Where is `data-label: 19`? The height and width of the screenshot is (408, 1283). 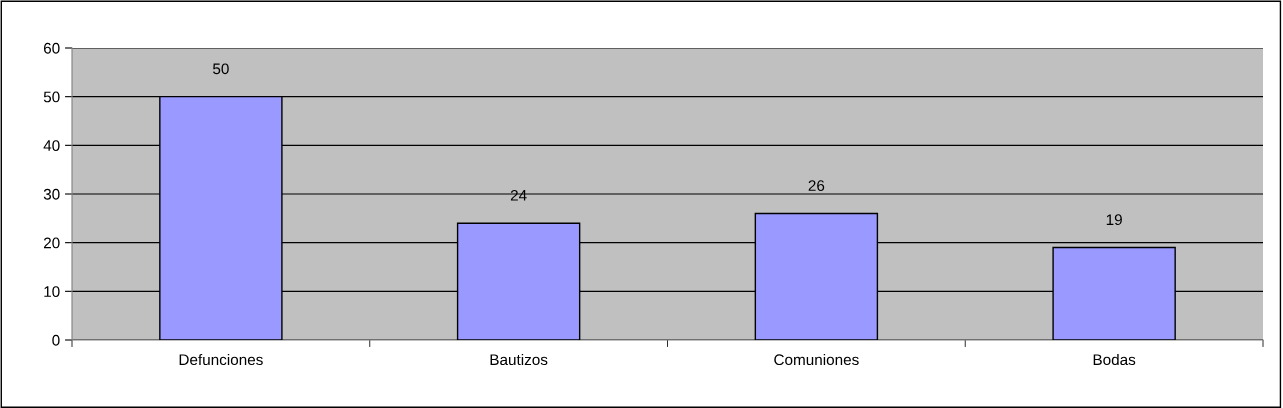
data-label: 19 is located at coordinates (1114, 220).